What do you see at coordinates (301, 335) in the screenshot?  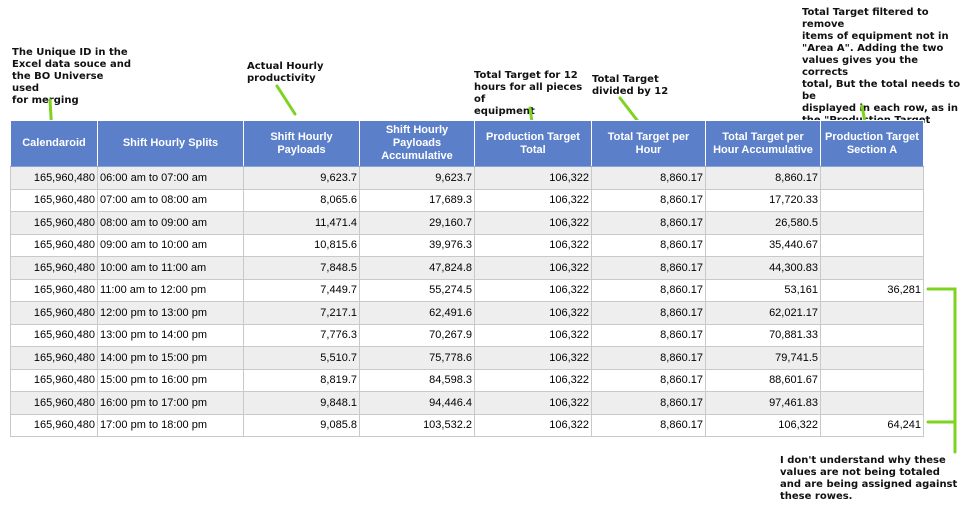 I see `cell-payload: 7,776.3` at bounding box center [301, 335].